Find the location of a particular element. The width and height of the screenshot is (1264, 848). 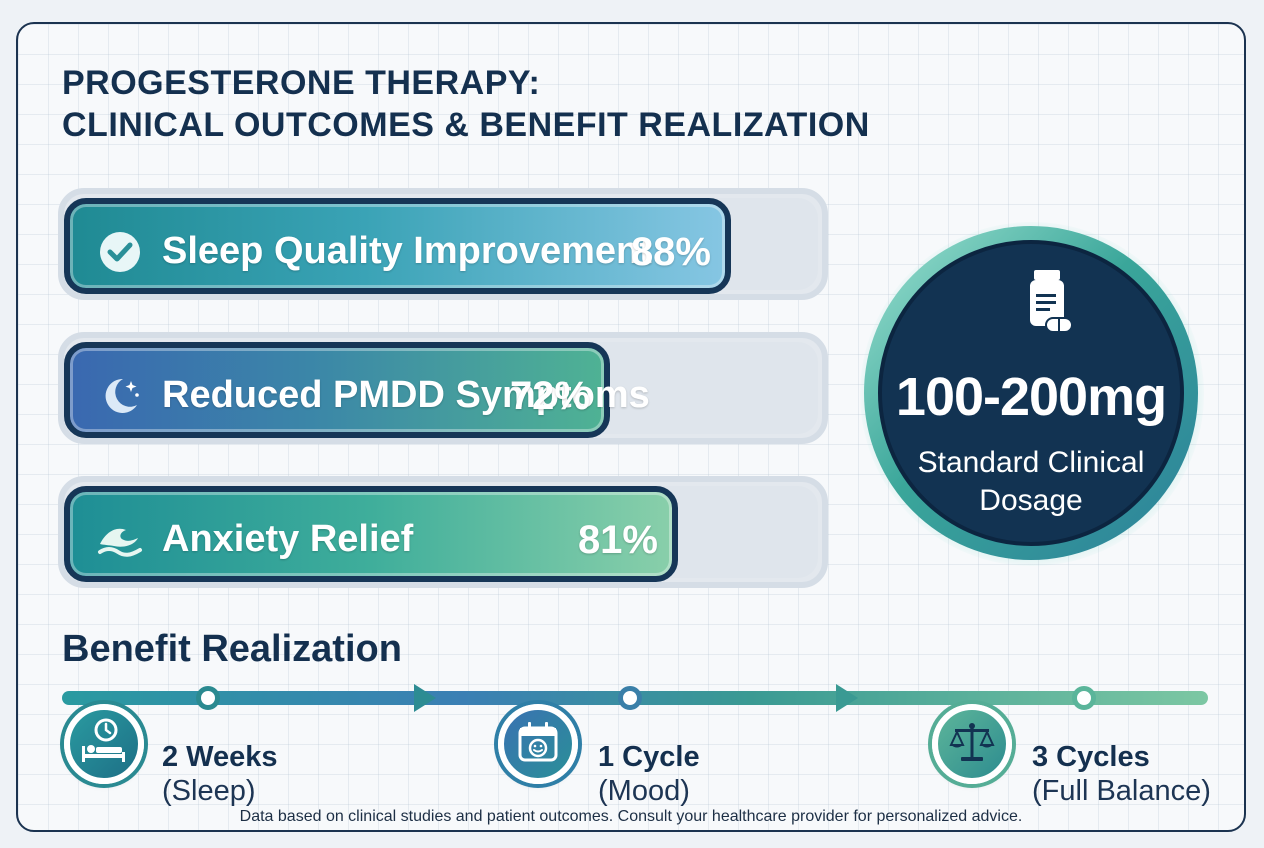

outcome-fill-anxiety: Anxiety Relief 81% is located at coordinates (371, 534).